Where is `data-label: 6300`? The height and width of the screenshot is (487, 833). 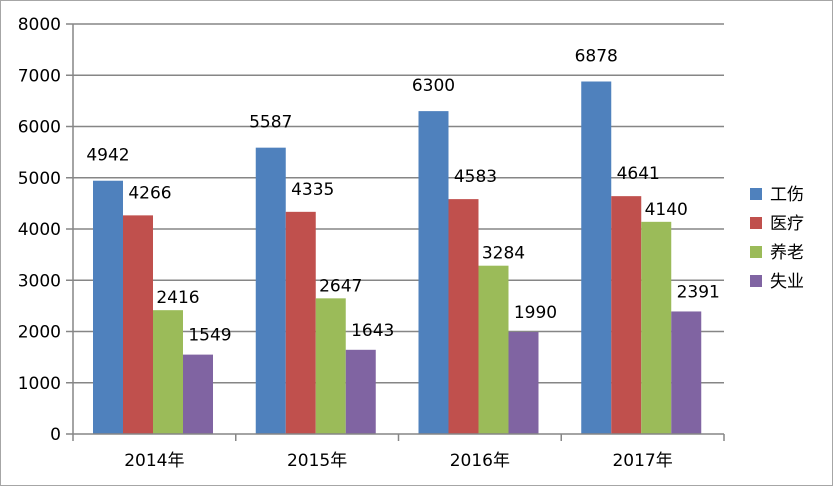
data-label: 6300 is located at coordinates (433, 86).